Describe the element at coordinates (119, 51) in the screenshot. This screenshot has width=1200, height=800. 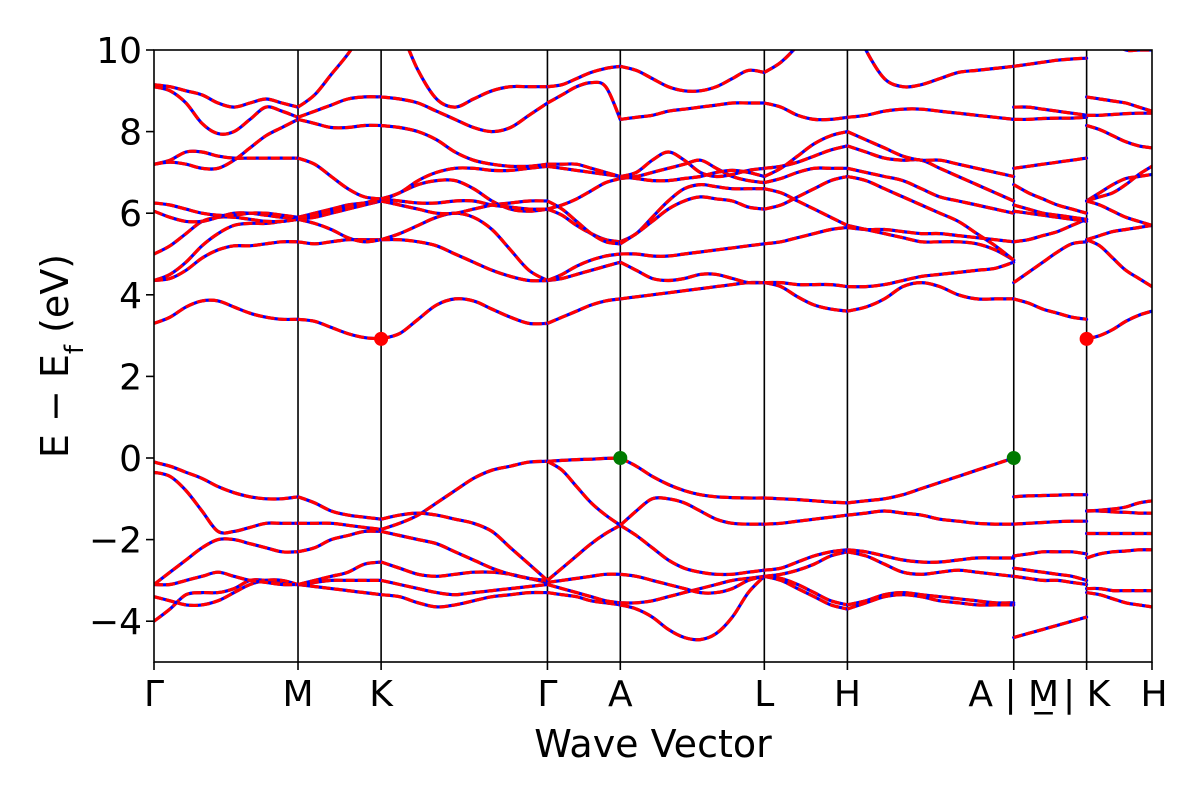
I see `y-tick-label-7: 10` at that location.